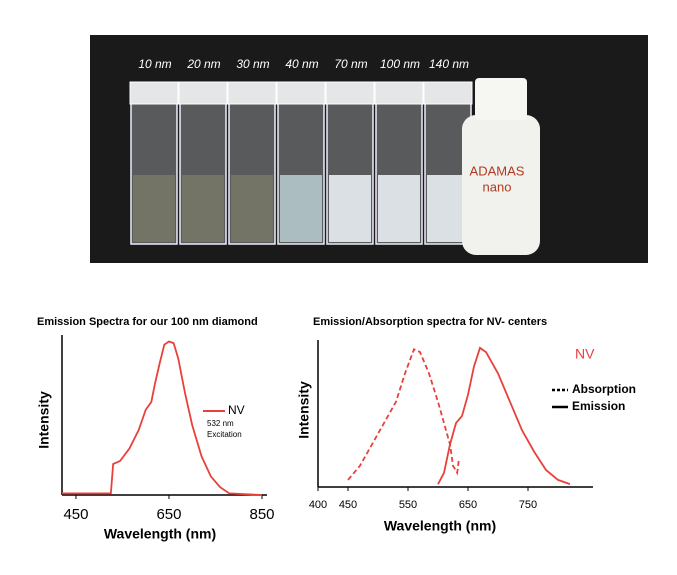 Image resolution: width=677 pixels, height=575 pixels. I want to click on photo-label: 40 nm, so click(301, 64).